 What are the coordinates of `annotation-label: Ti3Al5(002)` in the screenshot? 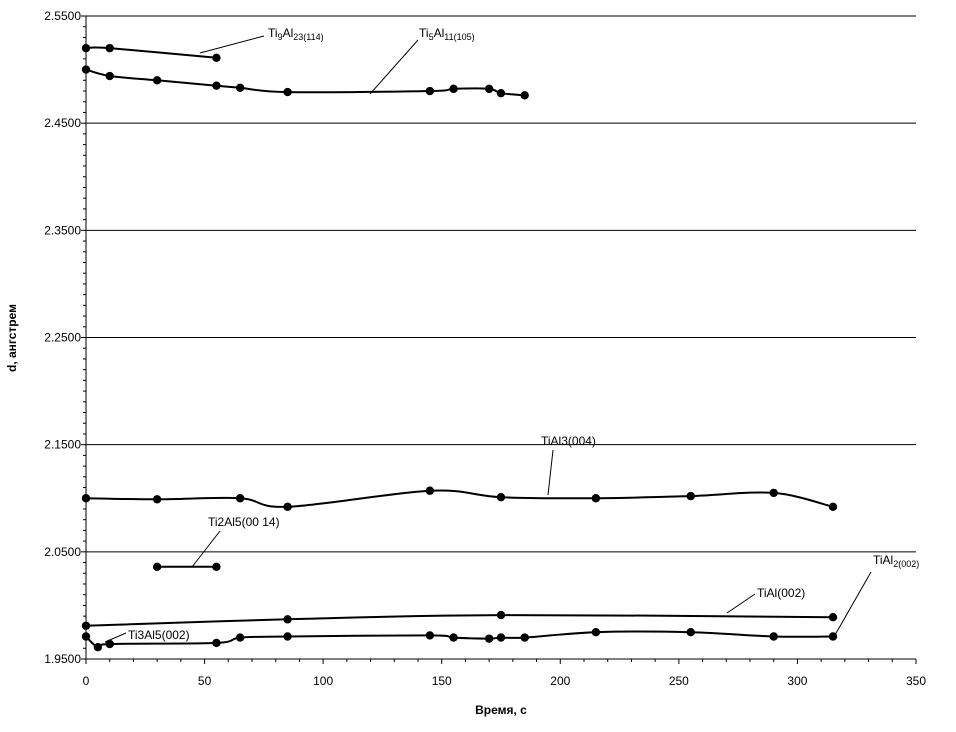 It's located at (159, 635).